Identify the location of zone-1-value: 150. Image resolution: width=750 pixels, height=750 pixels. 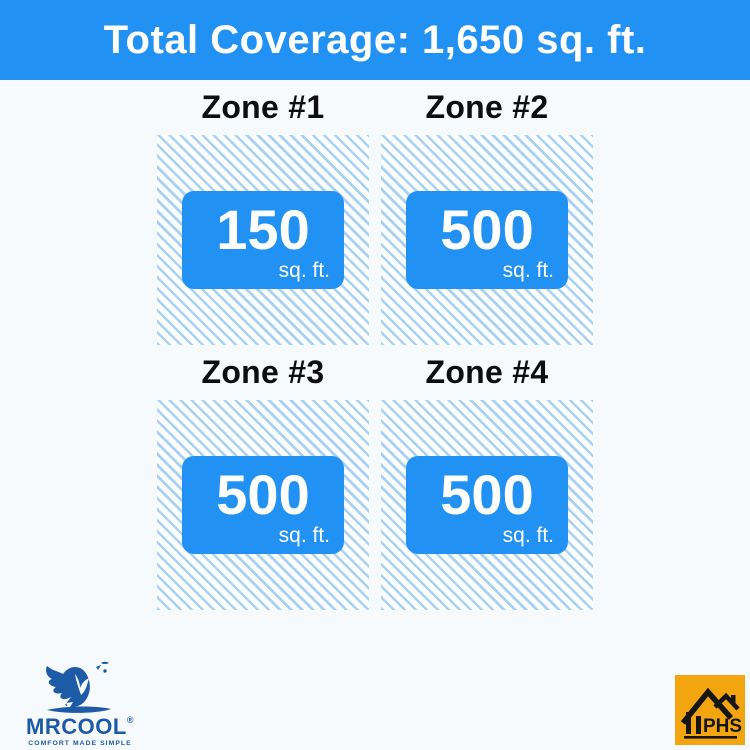
(263, 229).